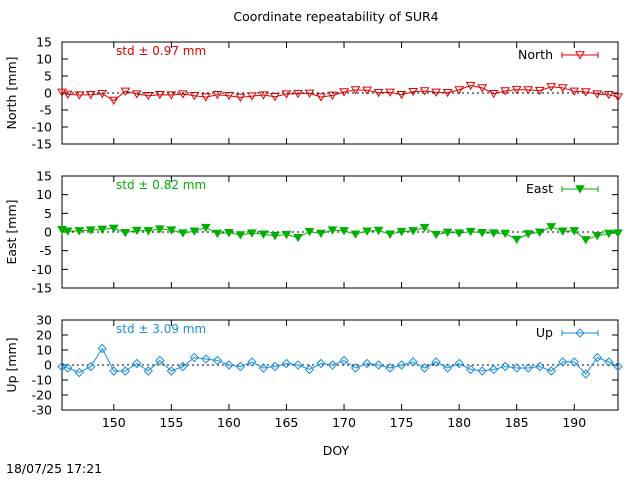  I want to click on east-std-label: std ± 0.82 mm, so click(161, 185).